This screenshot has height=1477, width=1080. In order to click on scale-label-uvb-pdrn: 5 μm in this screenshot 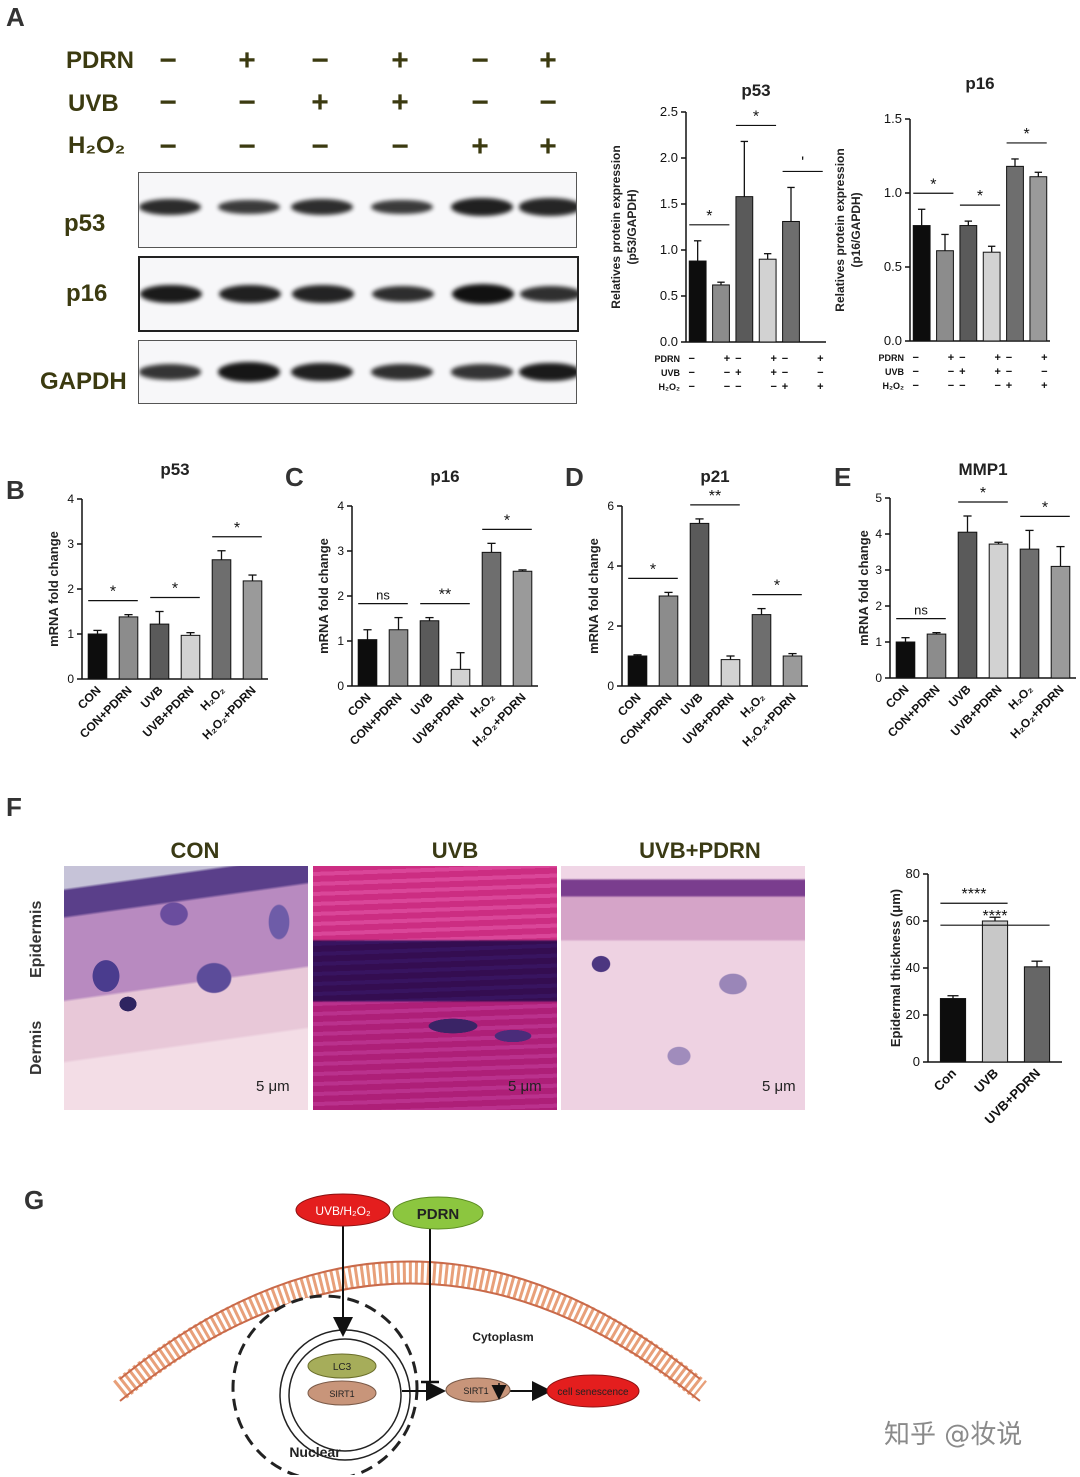, I will do `click(779, 1086)`.